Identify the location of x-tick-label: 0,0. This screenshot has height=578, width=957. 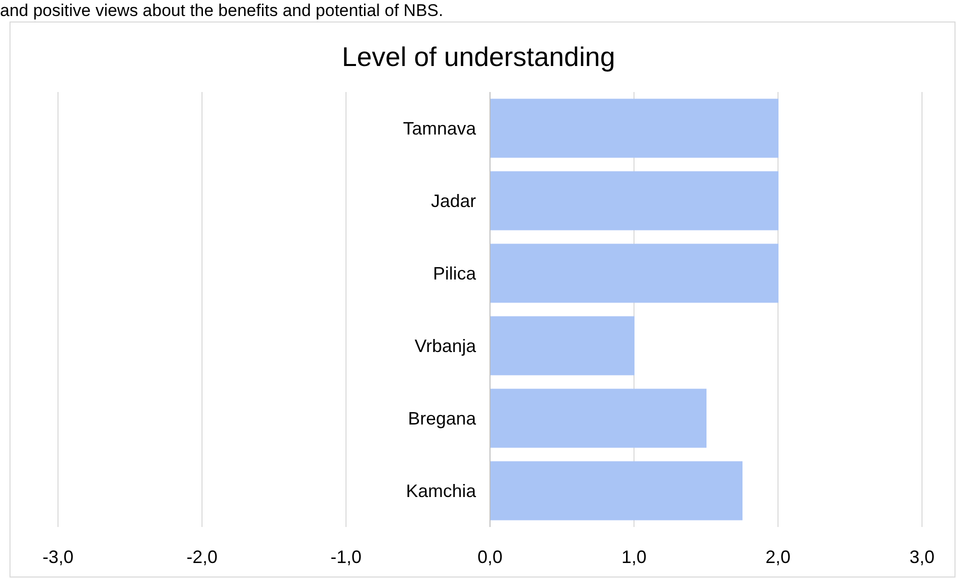
(490, 557).